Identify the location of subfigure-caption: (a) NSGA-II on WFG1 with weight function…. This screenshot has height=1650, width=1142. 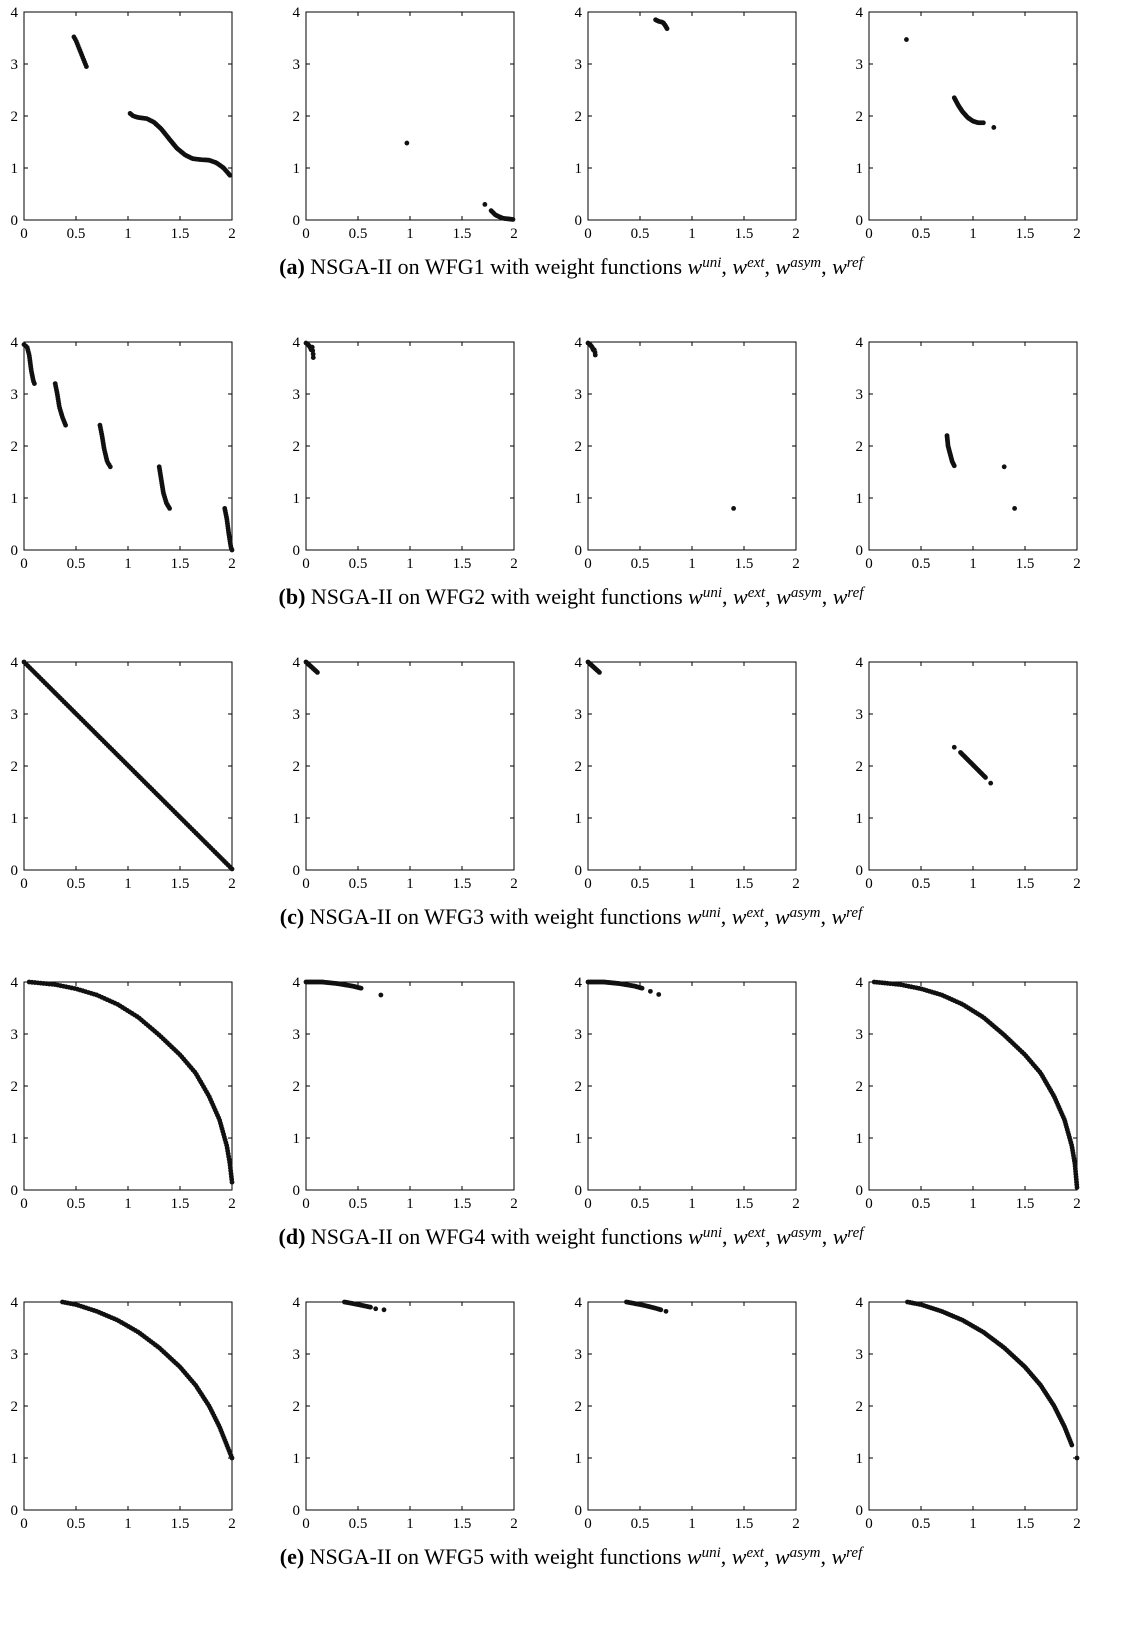
(571, 266).